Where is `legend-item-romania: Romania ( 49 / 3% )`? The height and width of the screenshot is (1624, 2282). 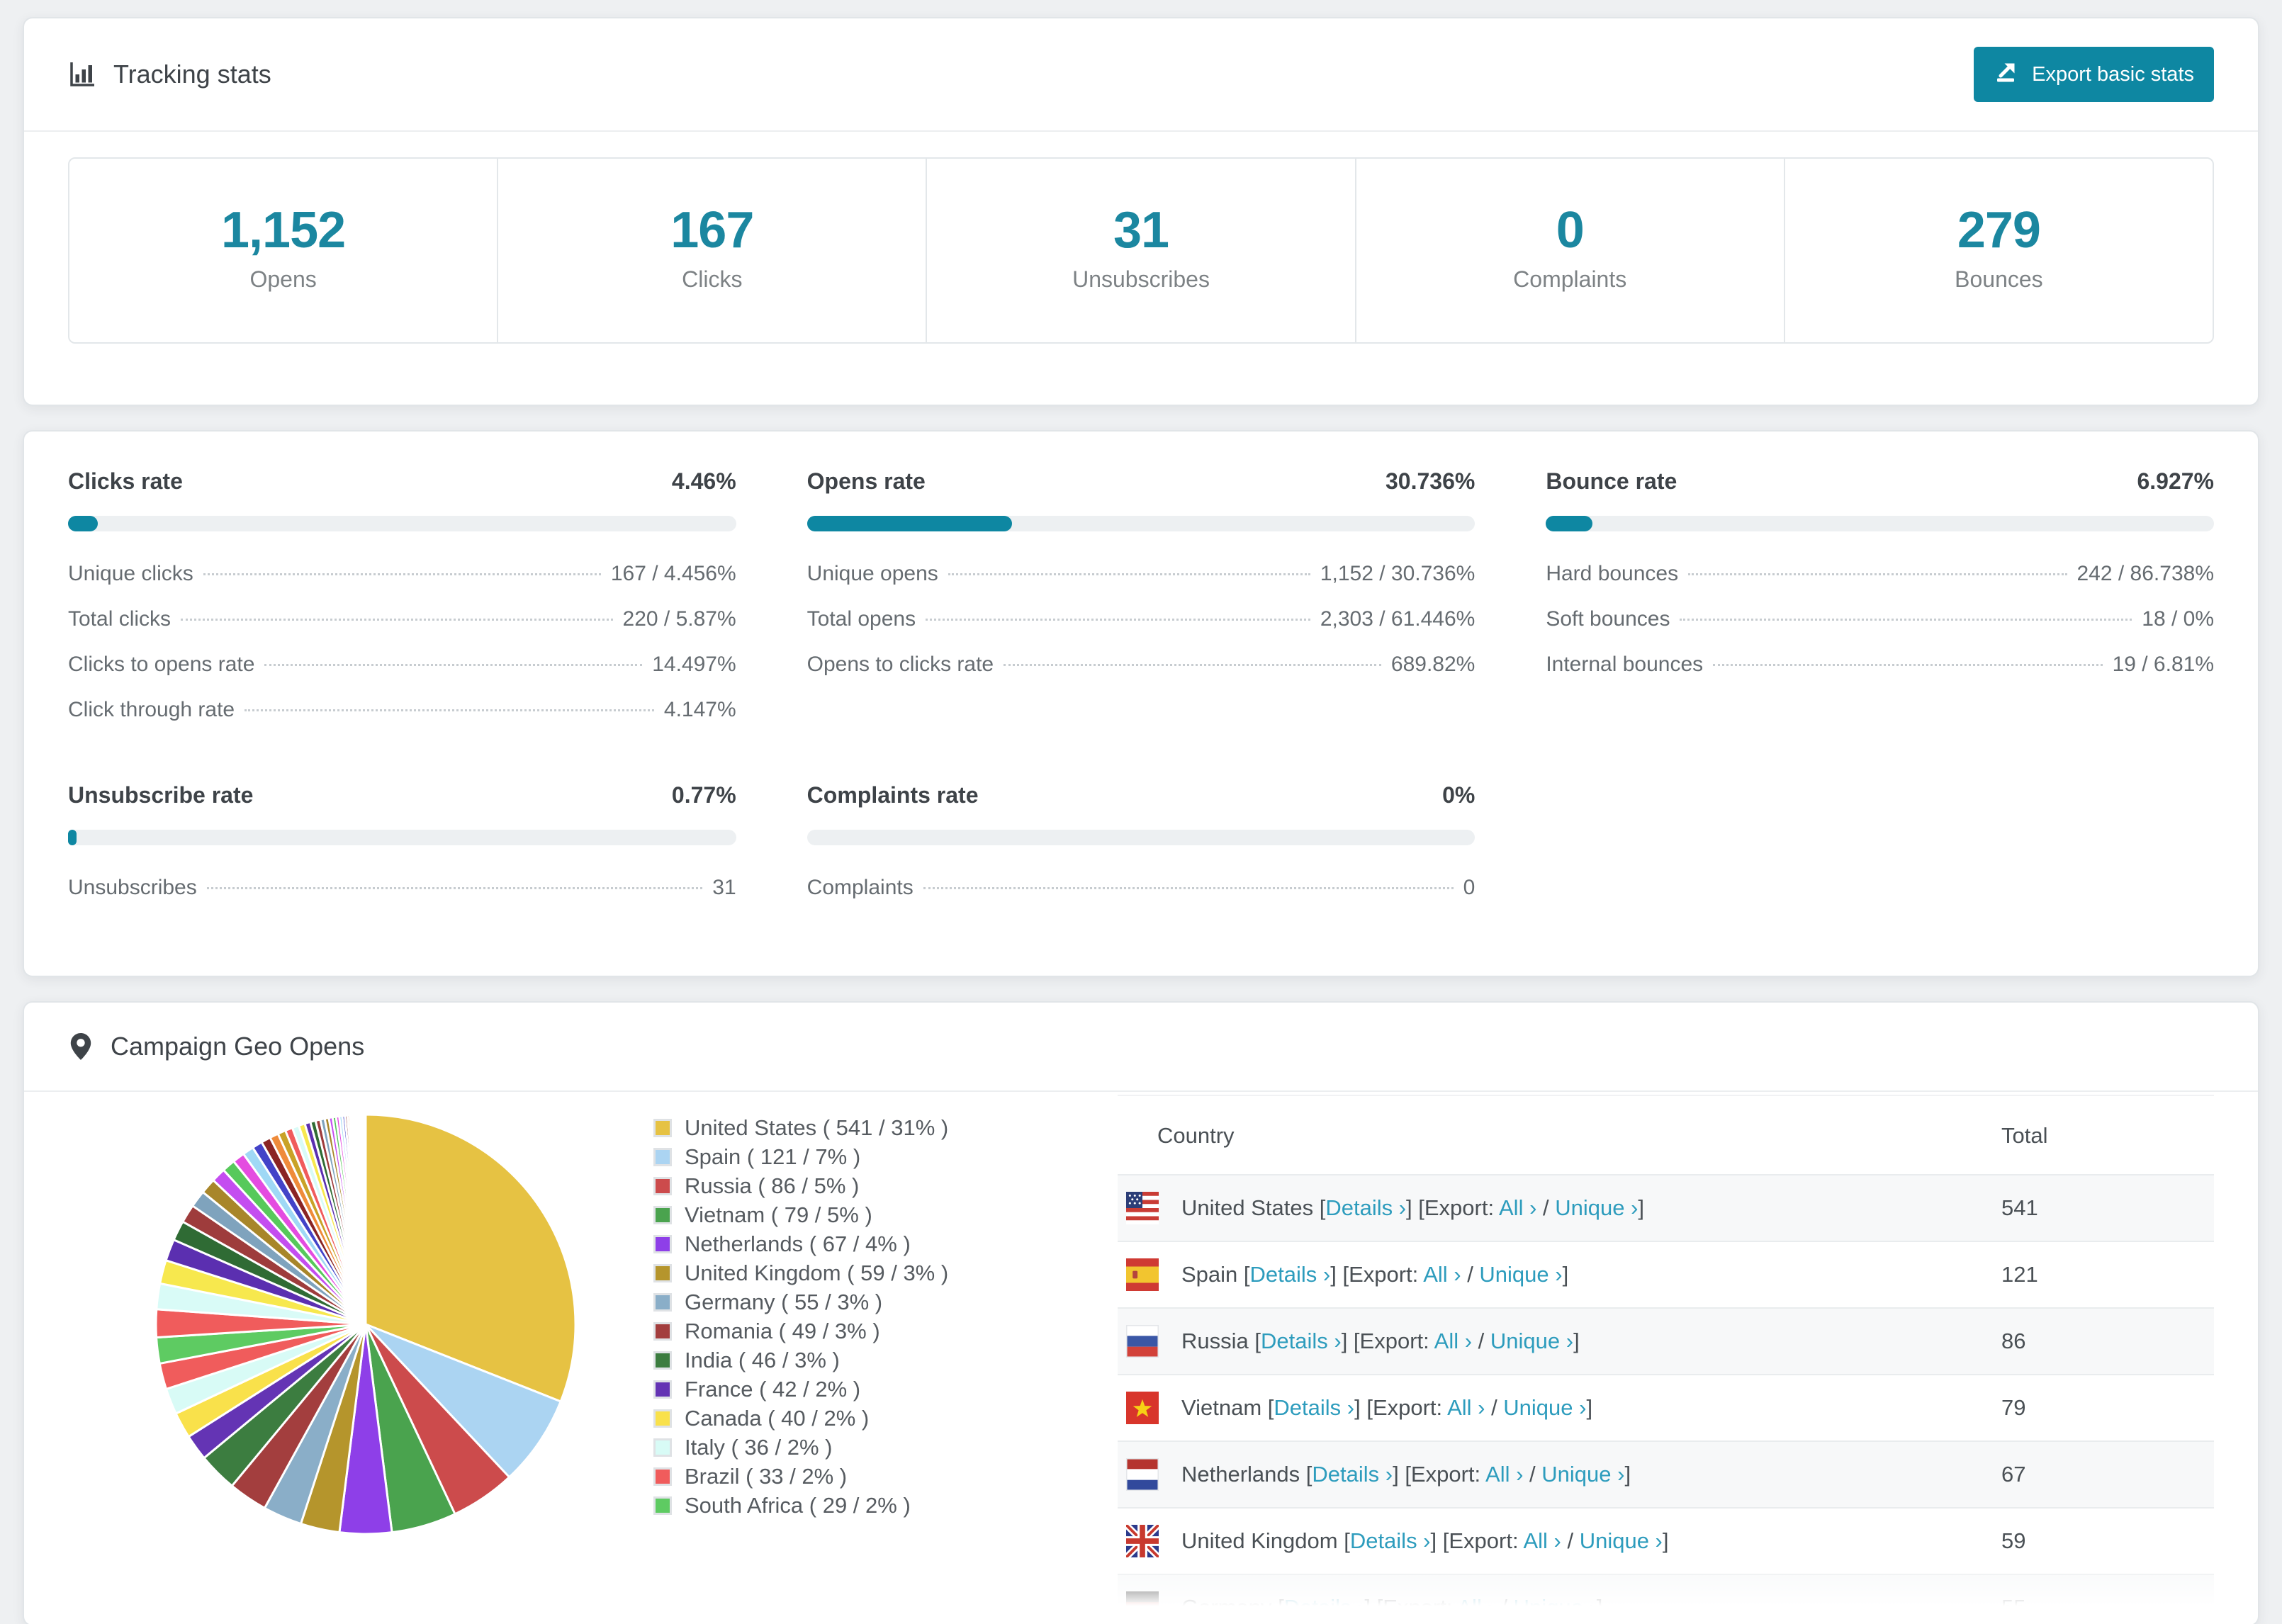 legend-item-romania: Romania ( 49 / 3% ) is located at coordinates (832, 1331).